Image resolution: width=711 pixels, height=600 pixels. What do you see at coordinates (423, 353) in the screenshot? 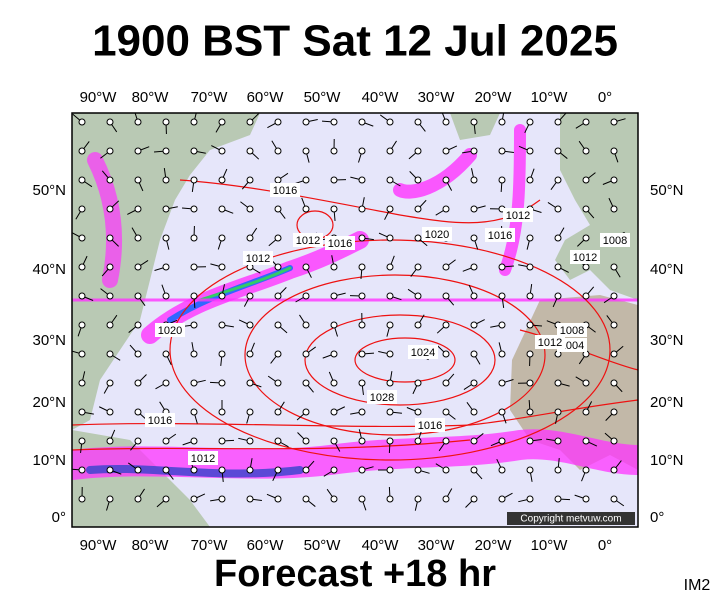
I see `isobar-label-text: 1024` at bounding box center [423, 353].